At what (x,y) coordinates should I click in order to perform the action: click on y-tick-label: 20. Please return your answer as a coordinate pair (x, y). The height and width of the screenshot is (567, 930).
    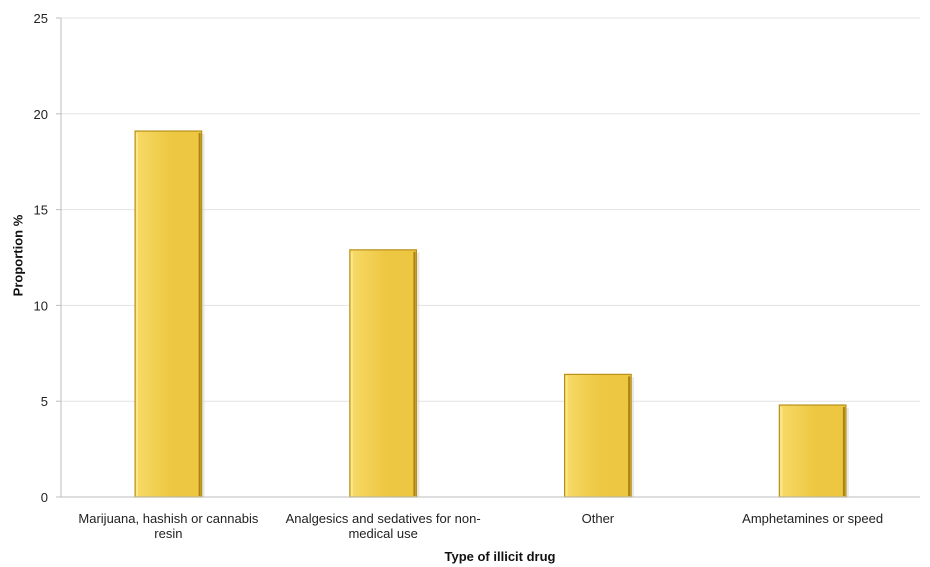
    Looking at the image, I should click on (41, 114).